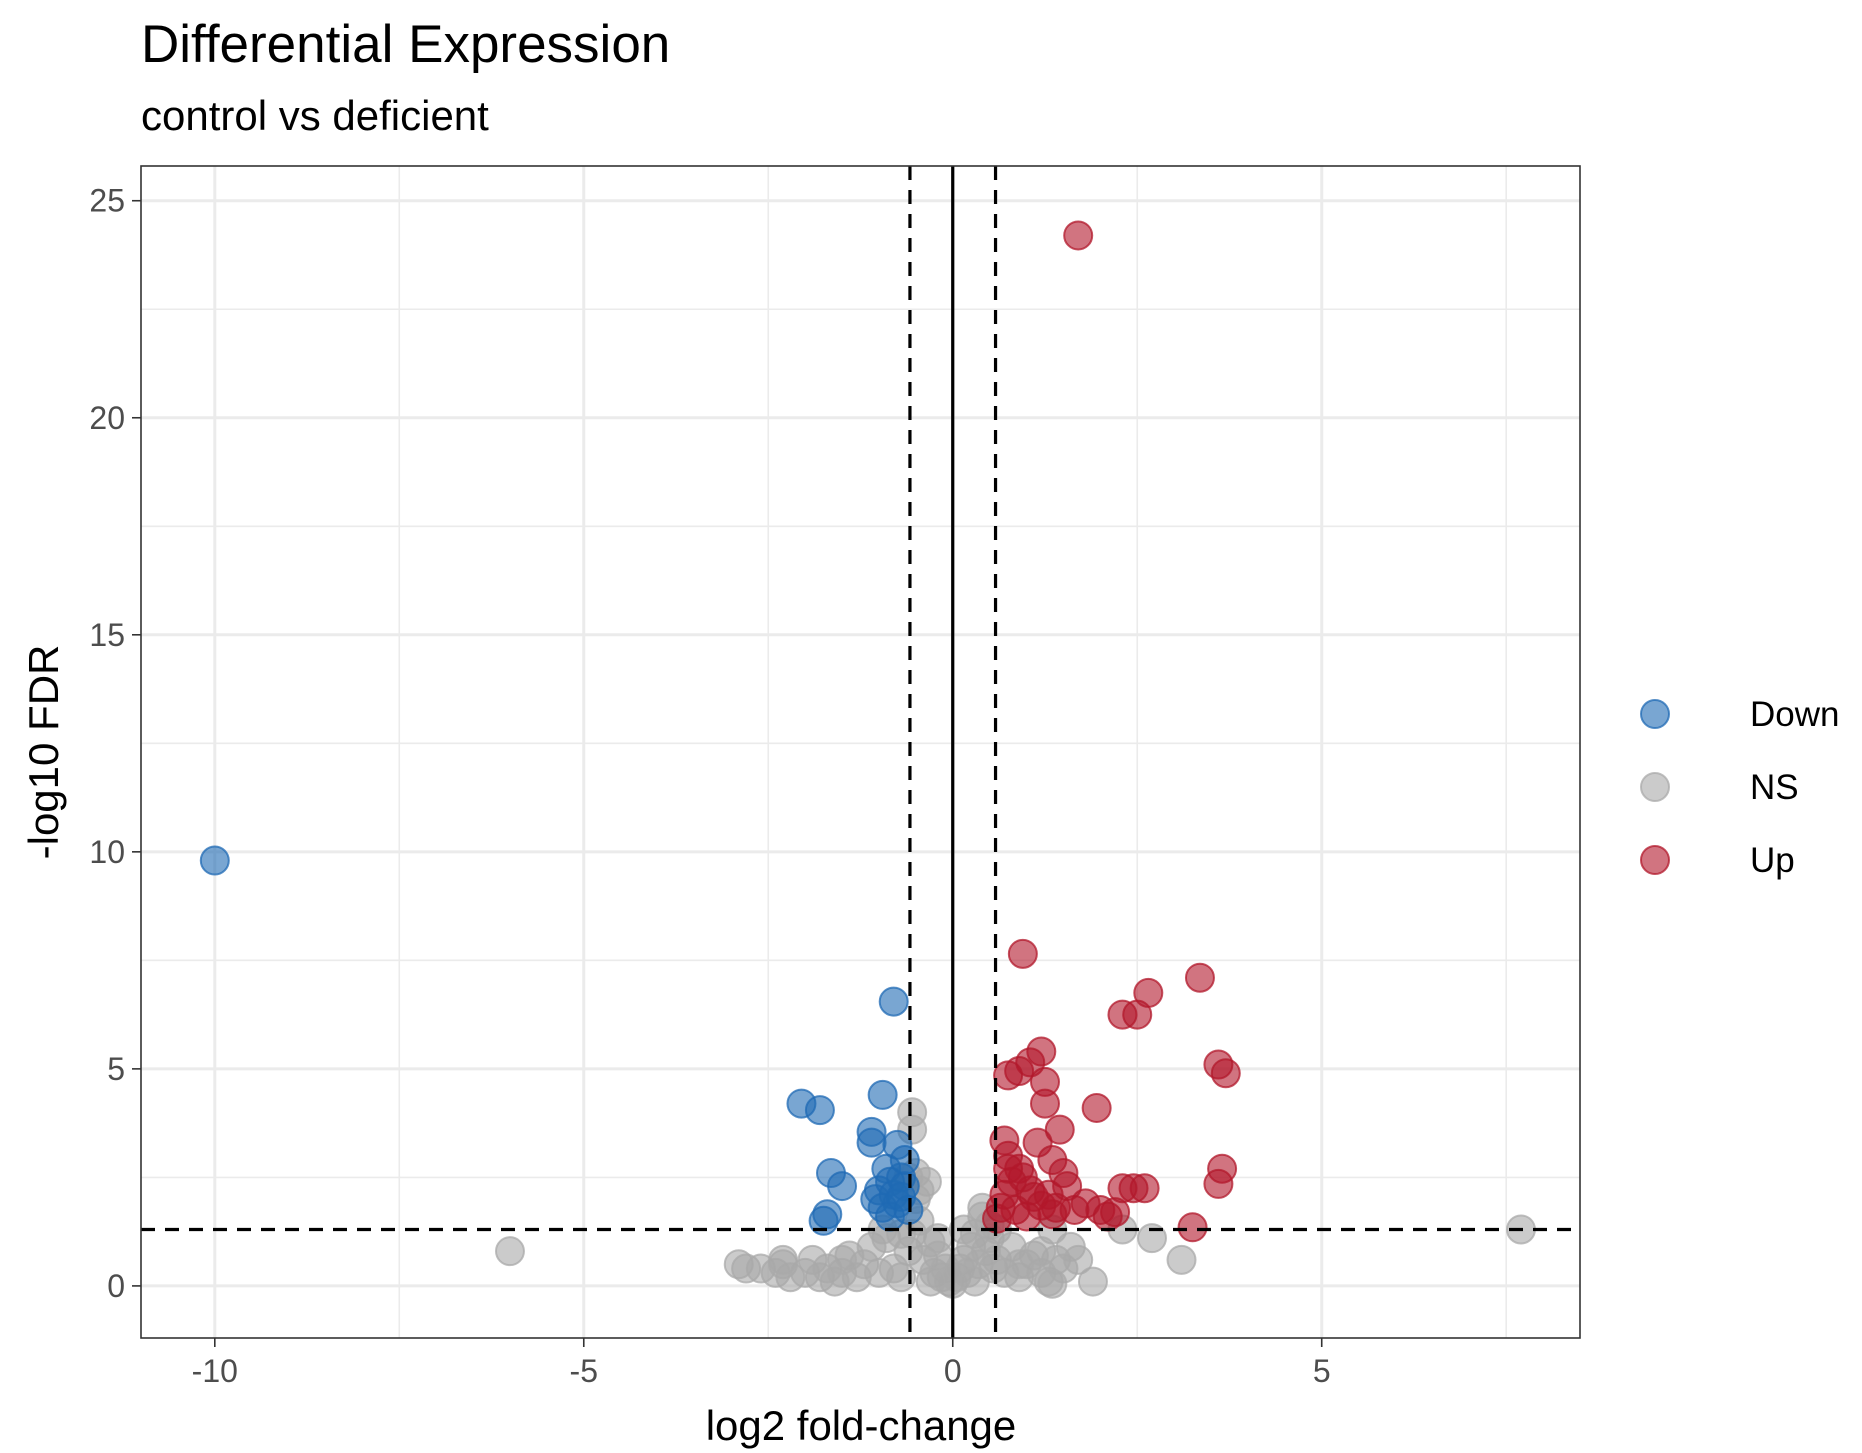 The width and height of the screenshot is (1862, 1453). I want to click on y-tick-label: 25, so click(107, 201).